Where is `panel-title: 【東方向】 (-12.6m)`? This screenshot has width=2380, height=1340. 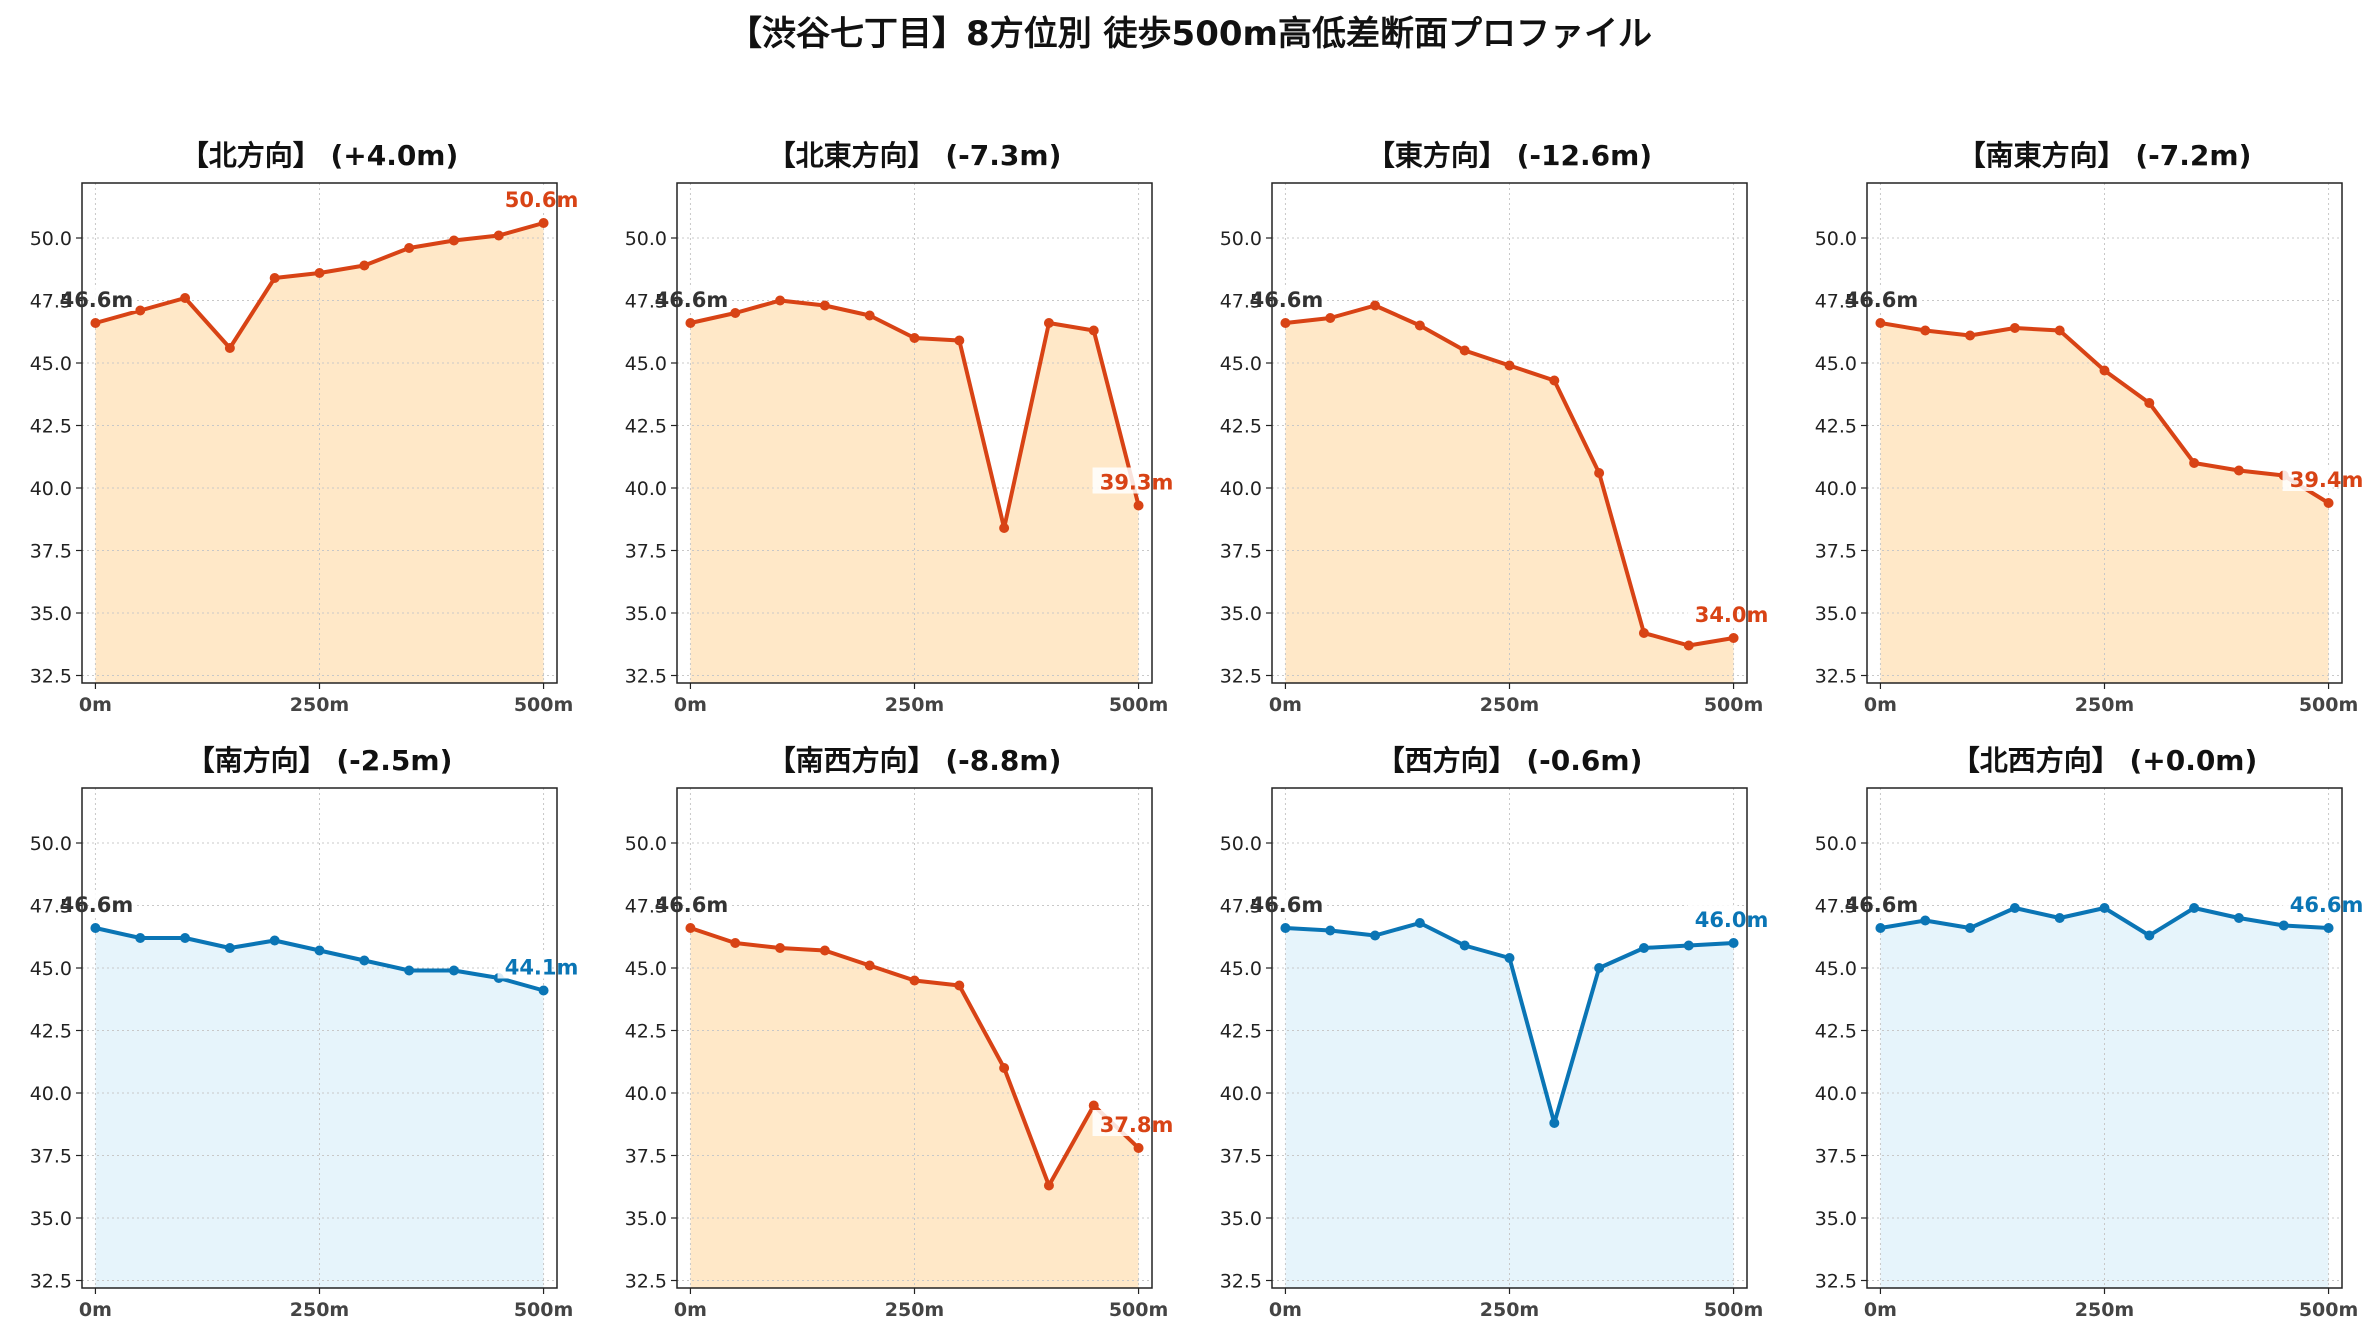
panel-title: 【東方向】 (-12.6m) is located at coordinates (1509, 155).